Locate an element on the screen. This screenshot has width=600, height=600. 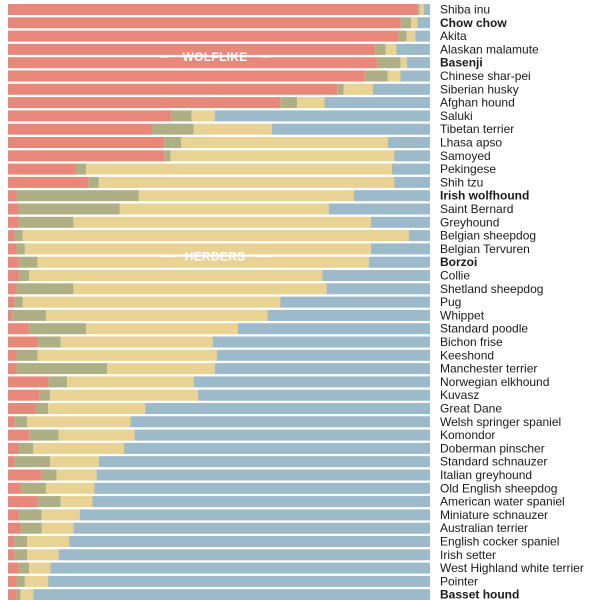
band-label: HERDERS is located at coordinates (215, 257).